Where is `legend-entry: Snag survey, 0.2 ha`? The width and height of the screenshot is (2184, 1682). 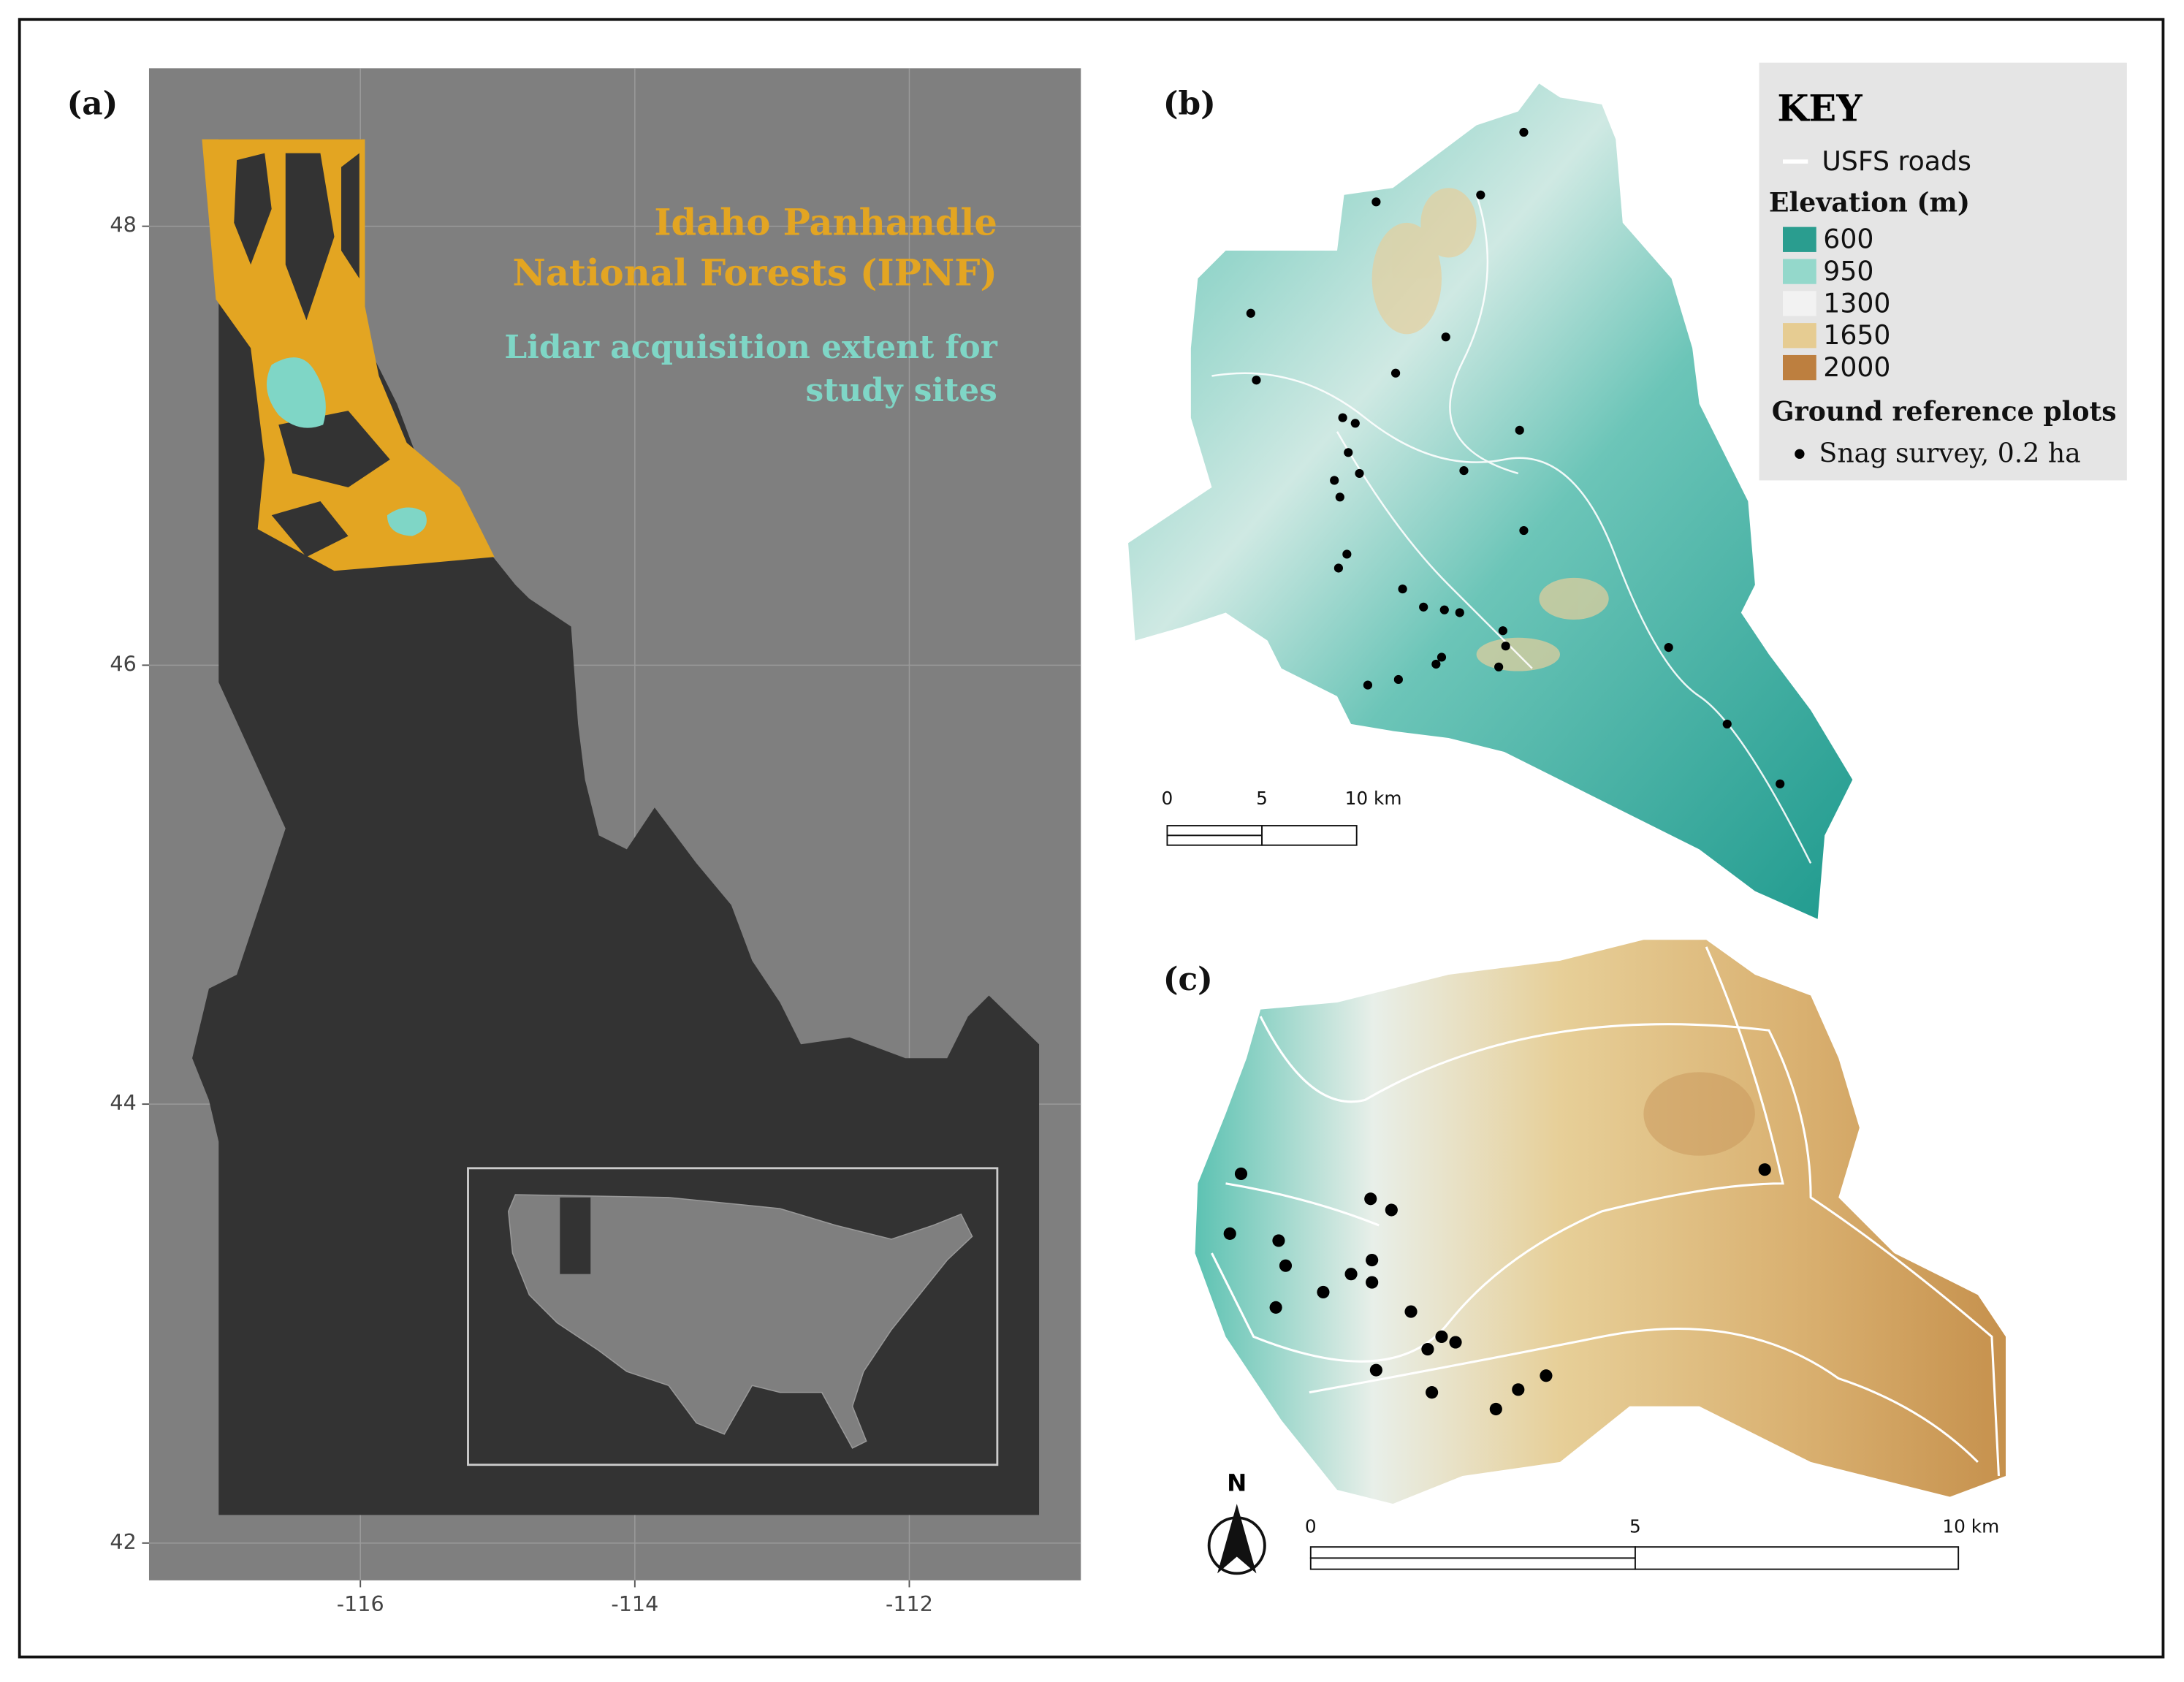
legend-entry: Snag survey, 0.2 ha is located at coordinates (1950, 453).